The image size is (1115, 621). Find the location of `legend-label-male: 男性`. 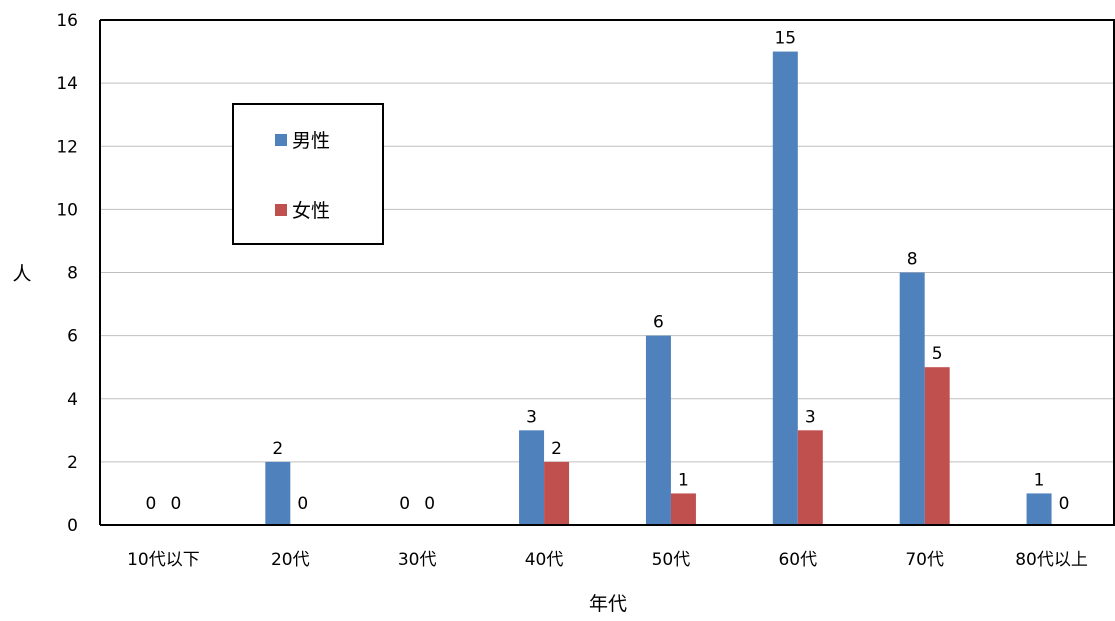

legend-label-male: 男性 is located at coordinates (311, 141).